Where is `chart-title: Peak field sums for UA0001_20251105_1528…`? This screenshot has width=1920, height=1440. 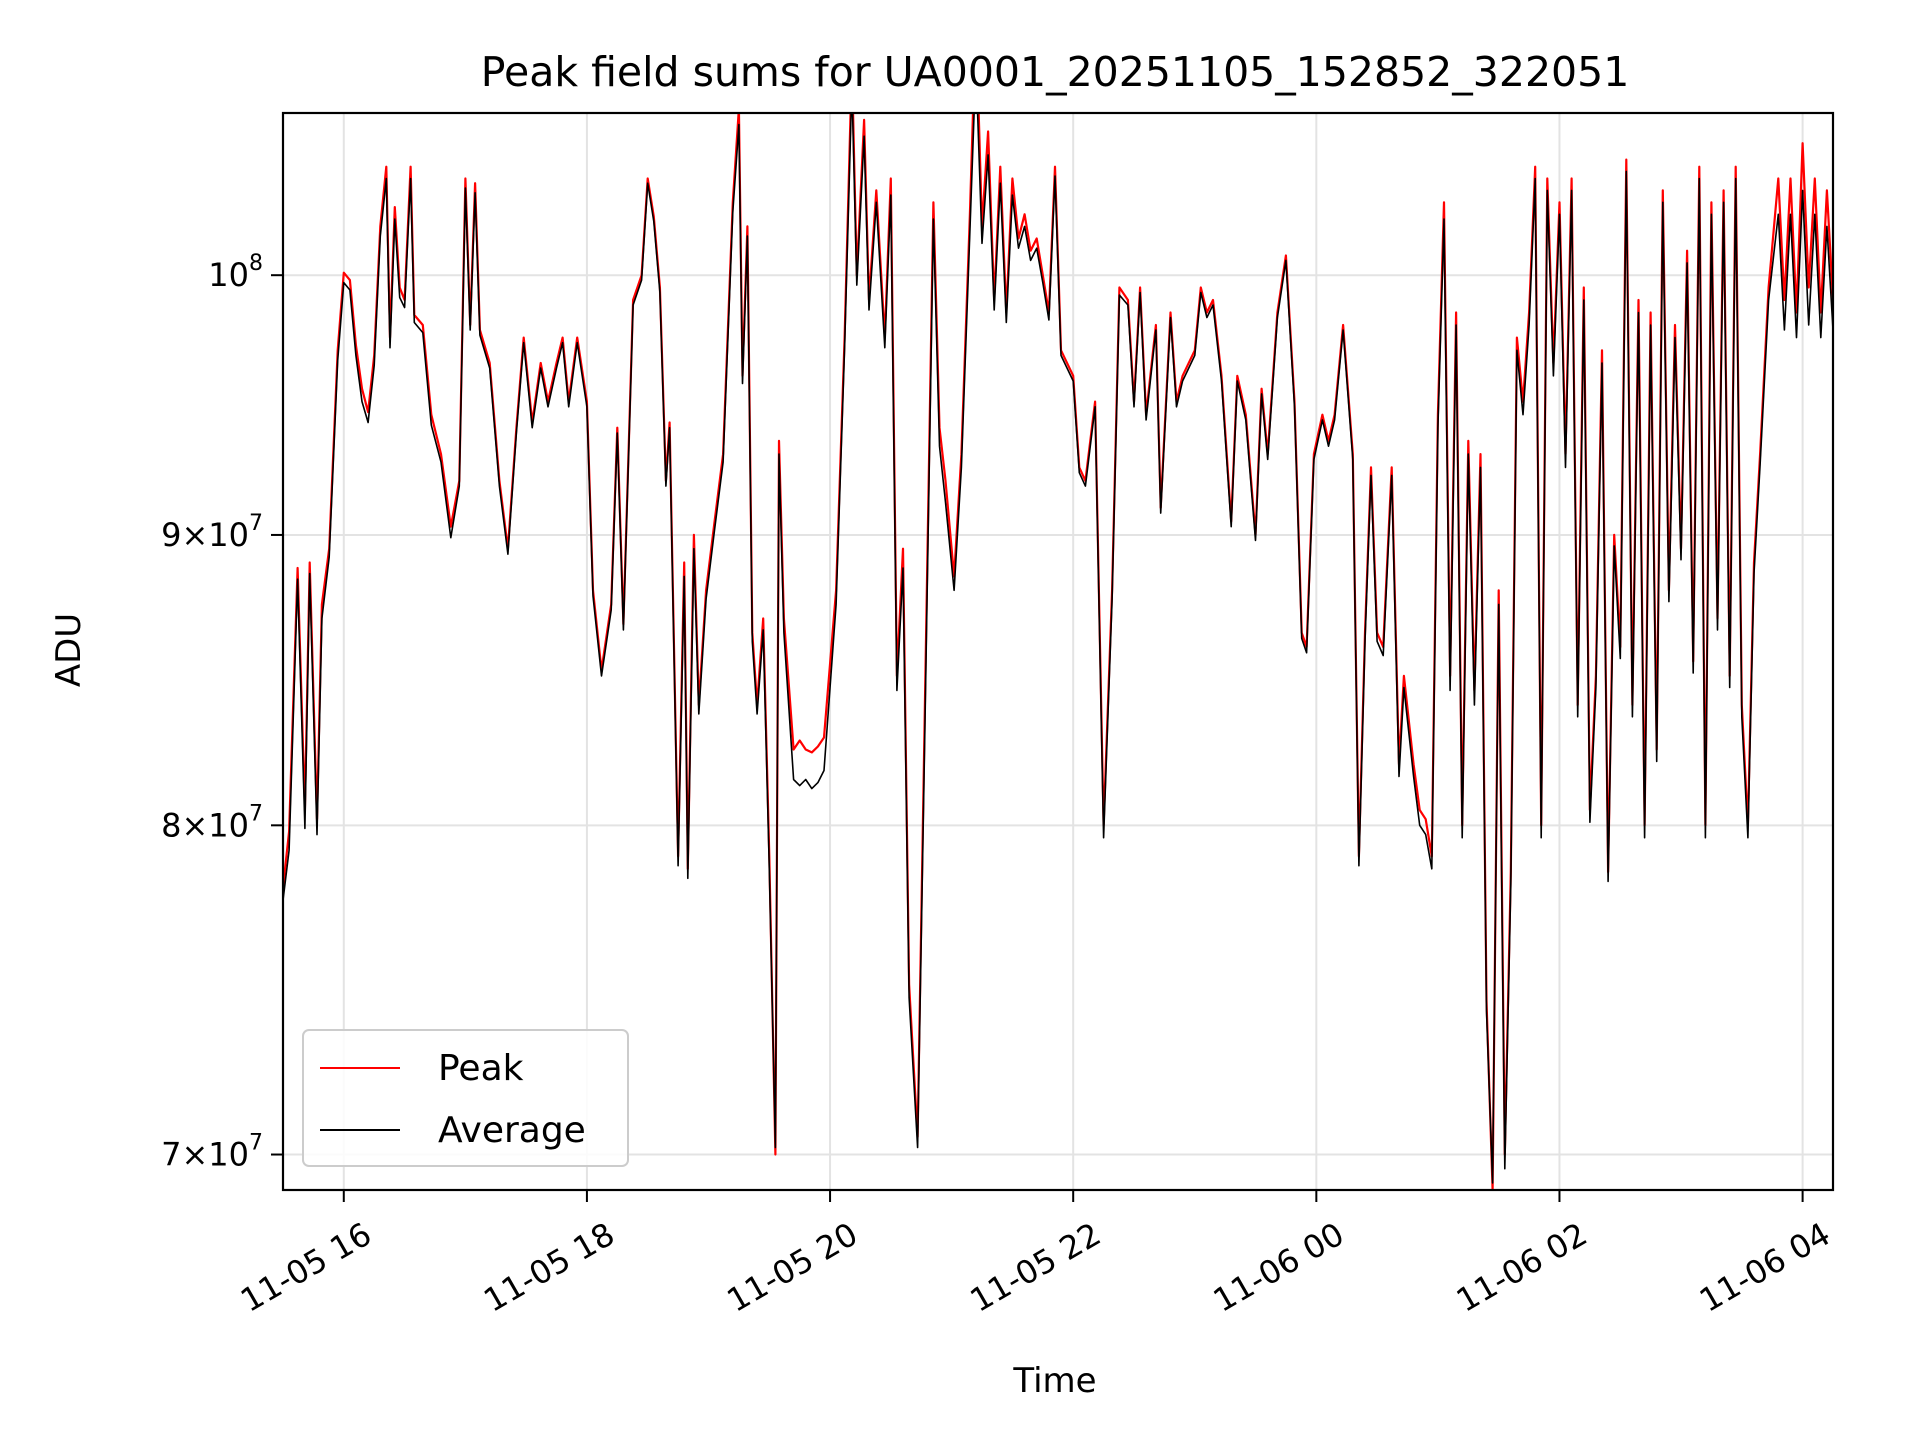
chart-title: Peak field sums for UA0001_20251105_1528… is located at coordinates (1055, 72).